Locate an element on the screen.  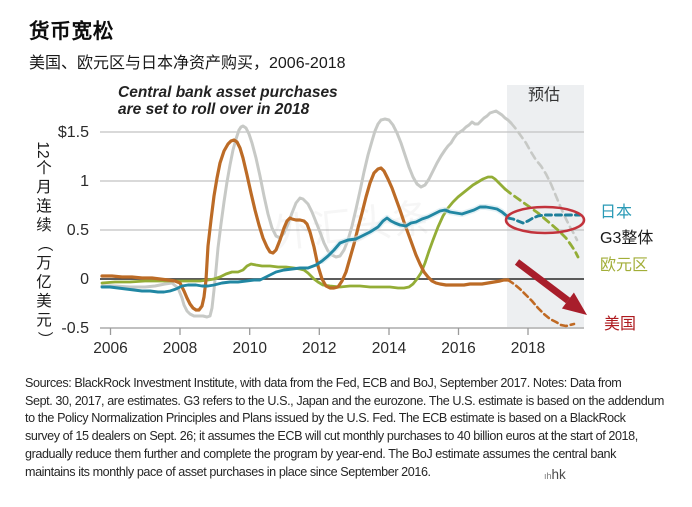
svg-text: Central bank asset purchases is located at coordinates (228, 92).